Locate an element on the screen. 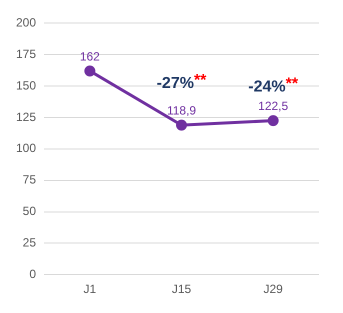 Image resolution: width=343 pixels, height=313 pixels. y-tick-label: 175 is located at coordinates (26, 53).